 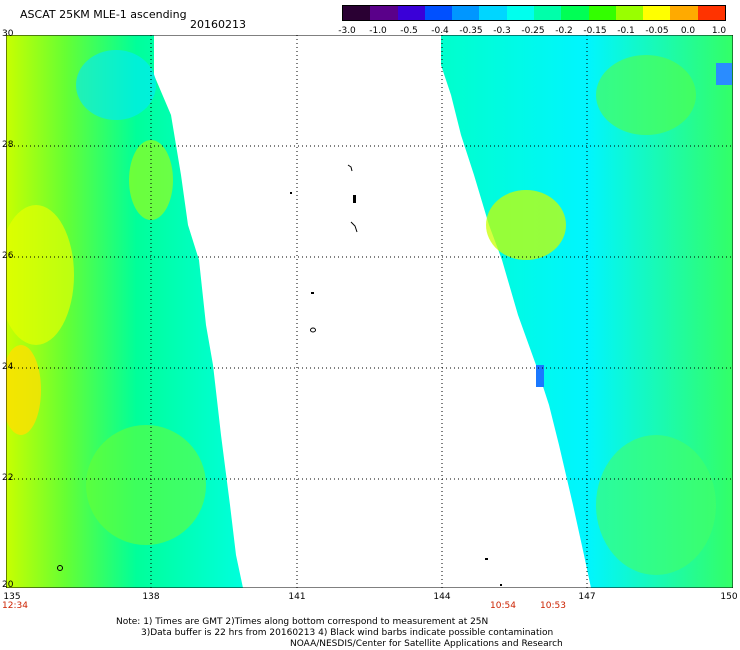 What do you see at coordinates (503, 606) in the screenshot?
I see `pass-time-right-a: 10:54` at bounding box center [503, 606].